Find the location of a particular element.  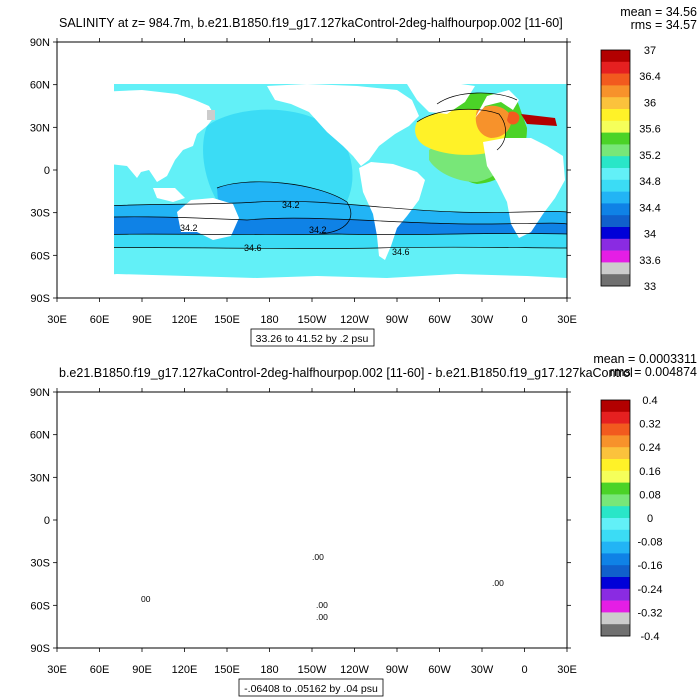

colorbar-level-label: -0.16 is located at coordinates (649, 566).